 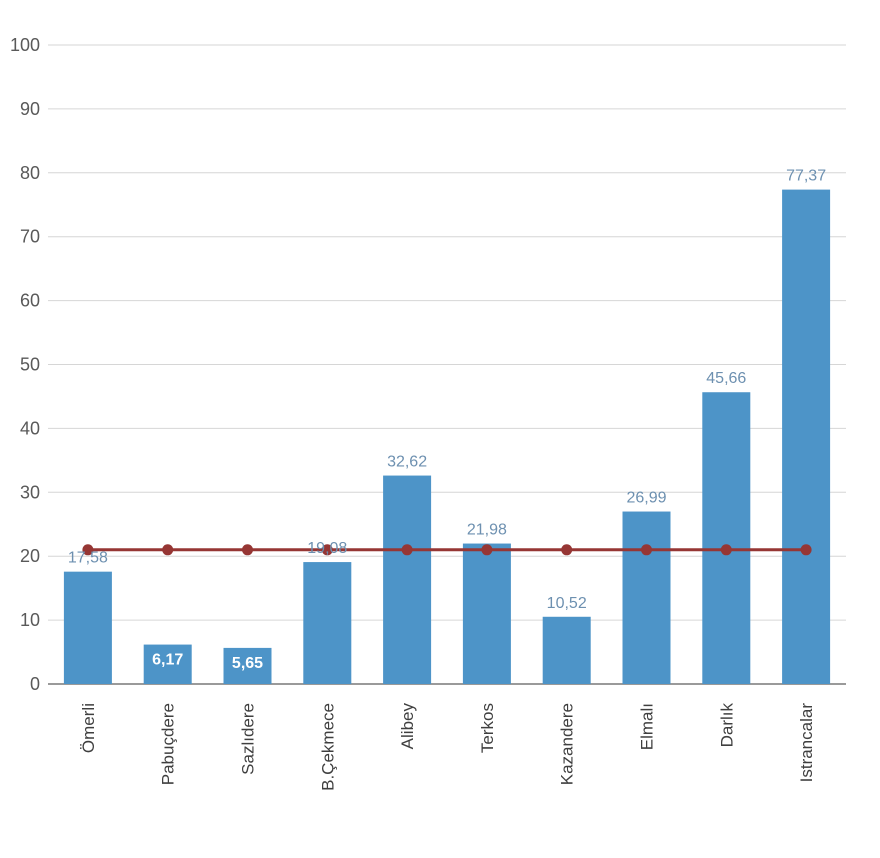 What do you see at coordinates (806, 176) in the screenshot?
I see `bar-value-label: 77,37` at bounding box center [806, 176].